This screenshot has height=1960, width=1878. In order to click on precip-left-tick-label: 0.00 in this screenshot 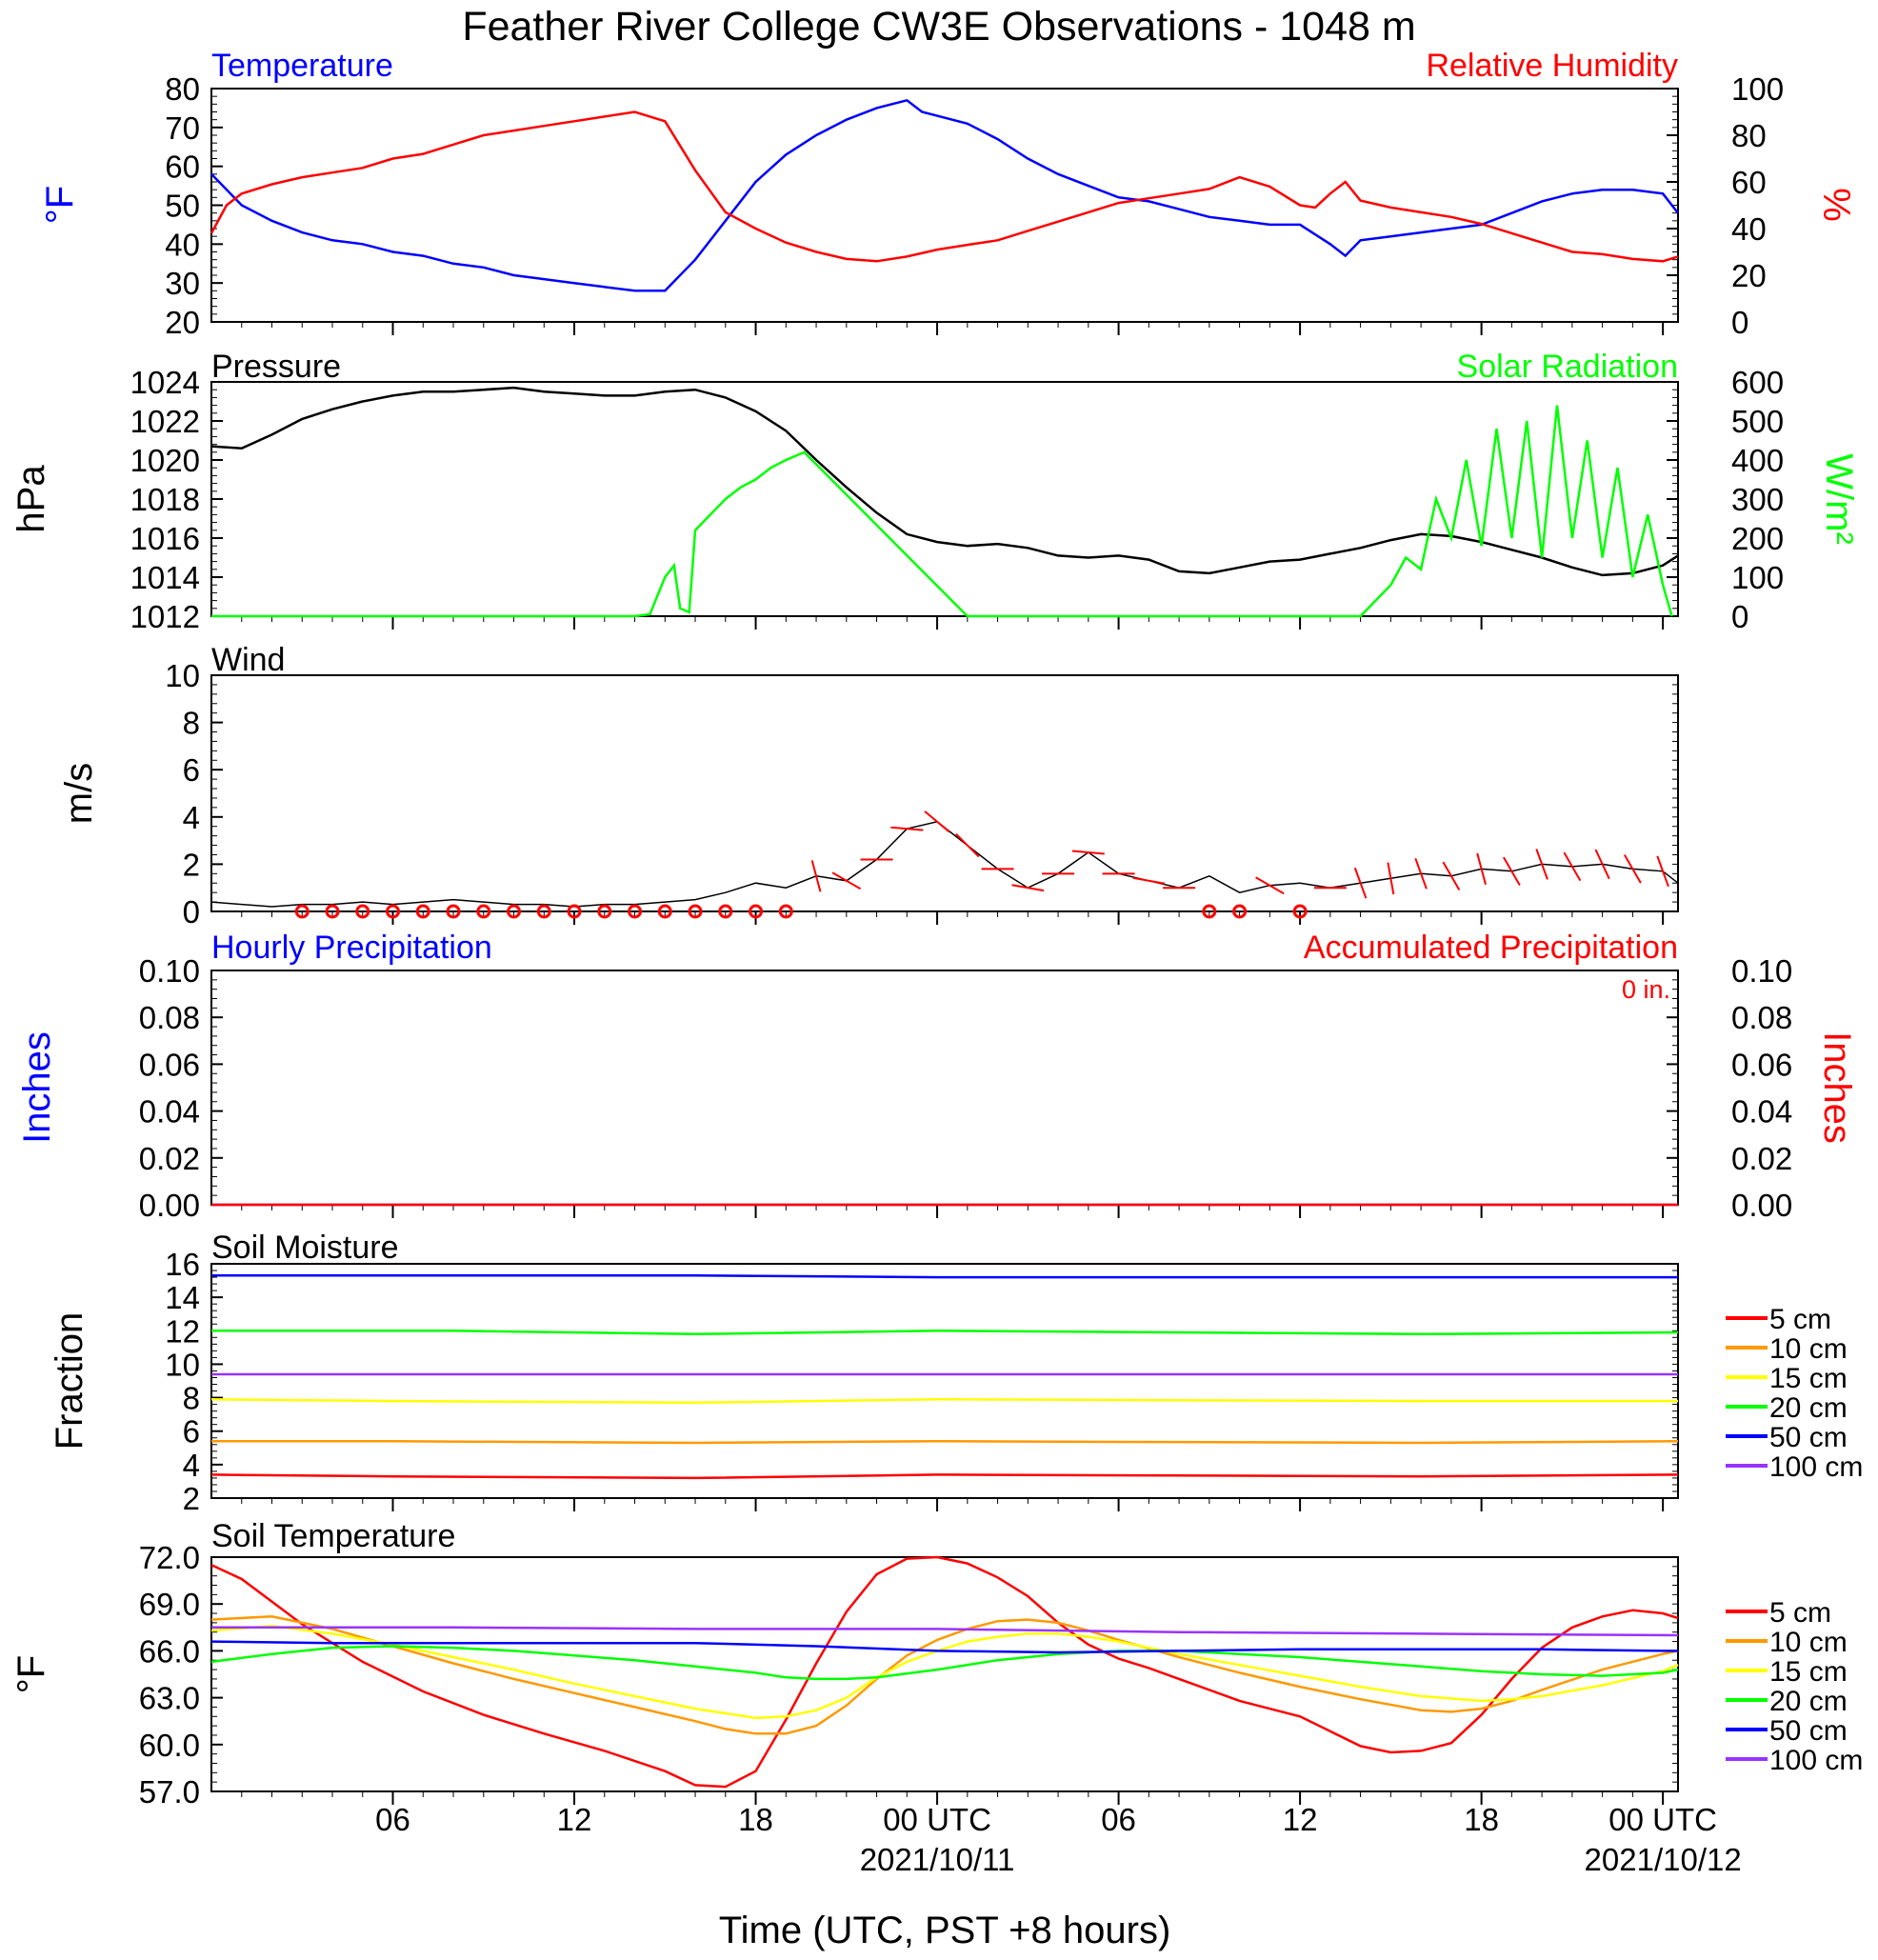, I will do `click(169, 1205)`.